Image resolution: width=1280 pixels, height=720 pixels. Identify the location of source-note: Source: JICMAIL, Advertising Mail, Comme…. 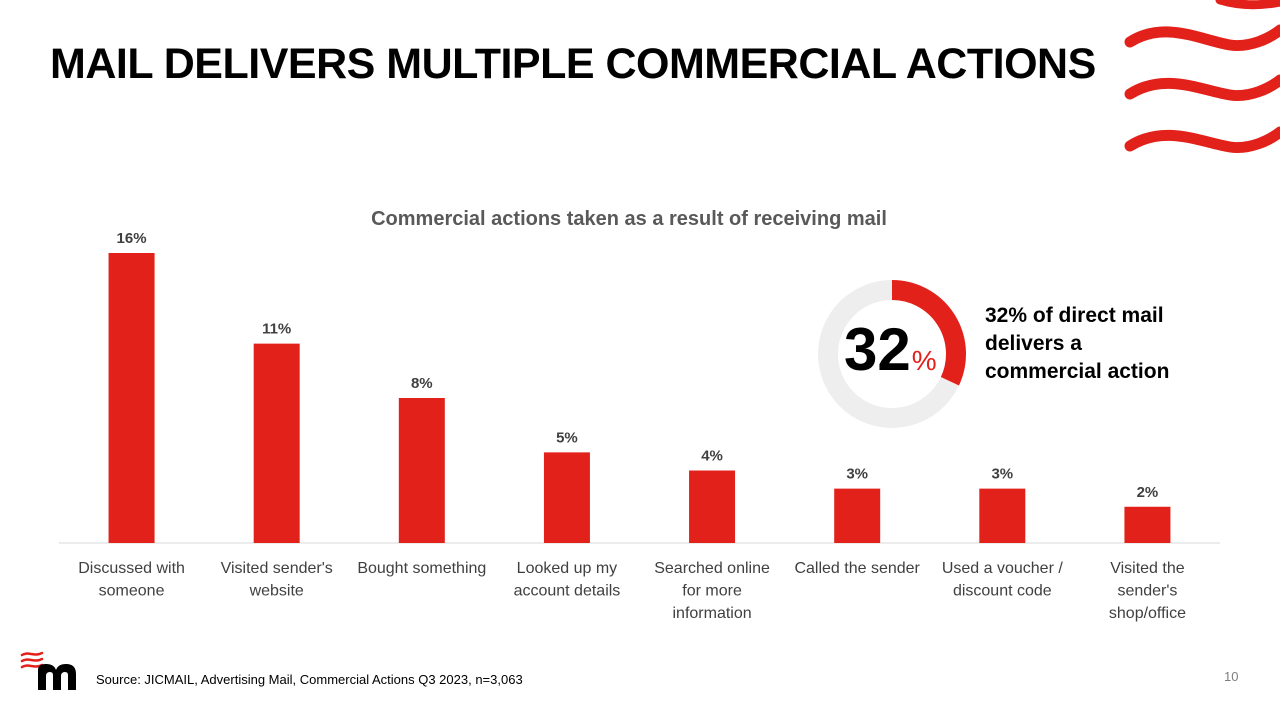
(309, 679).